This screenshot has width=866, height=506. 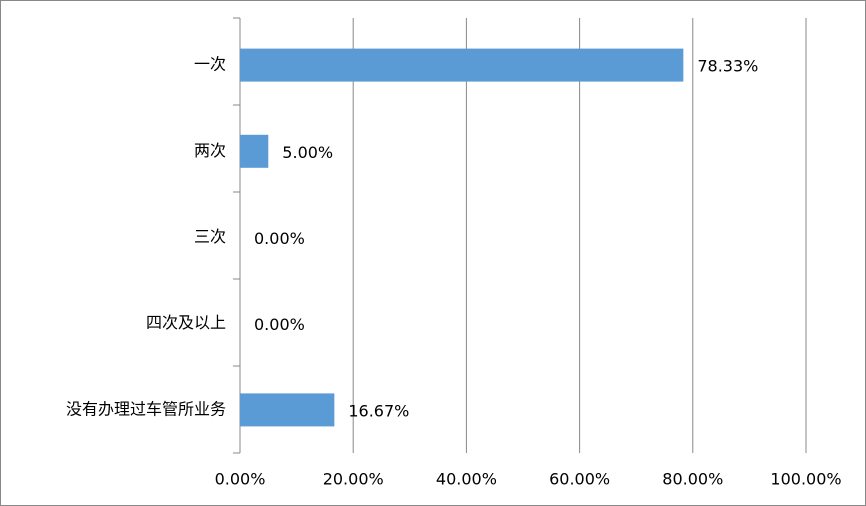 What do you see at coordinates (692, 479) in the screenshot?
I see `x-tick-label: 80.00%` at bounding box center [692, 479].